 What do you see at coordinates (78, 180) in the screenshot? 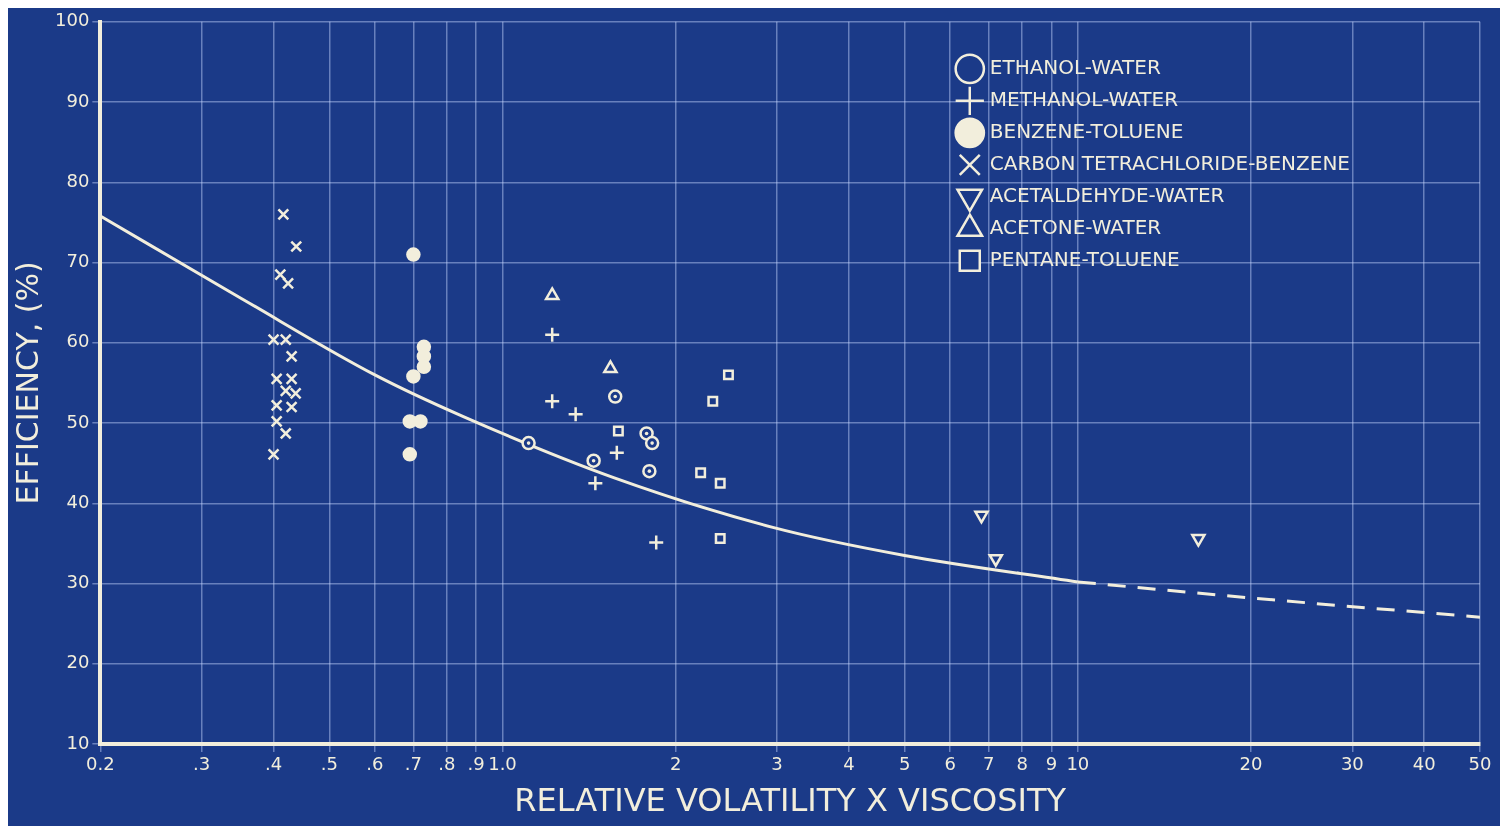
I see `y-tick-label: 80` at bounding box center [78, 180].